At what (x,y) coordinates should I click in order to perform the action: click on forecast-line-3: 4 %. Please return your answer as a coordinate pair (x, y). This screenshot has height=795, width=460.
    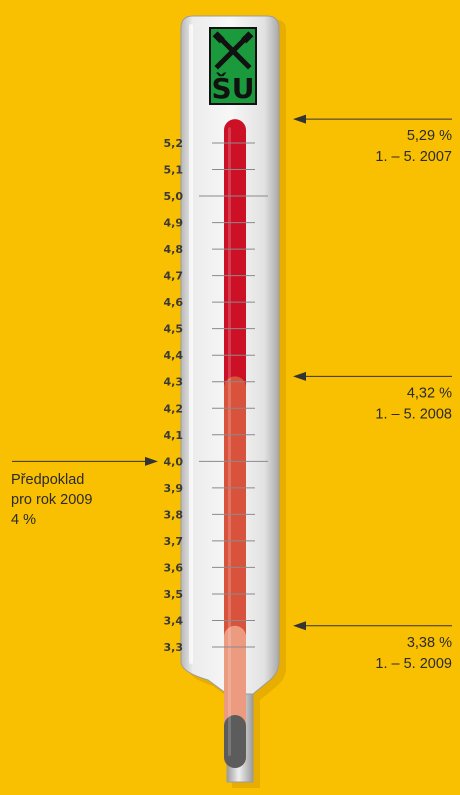
    Looking at the image, I should click on (23, 520).